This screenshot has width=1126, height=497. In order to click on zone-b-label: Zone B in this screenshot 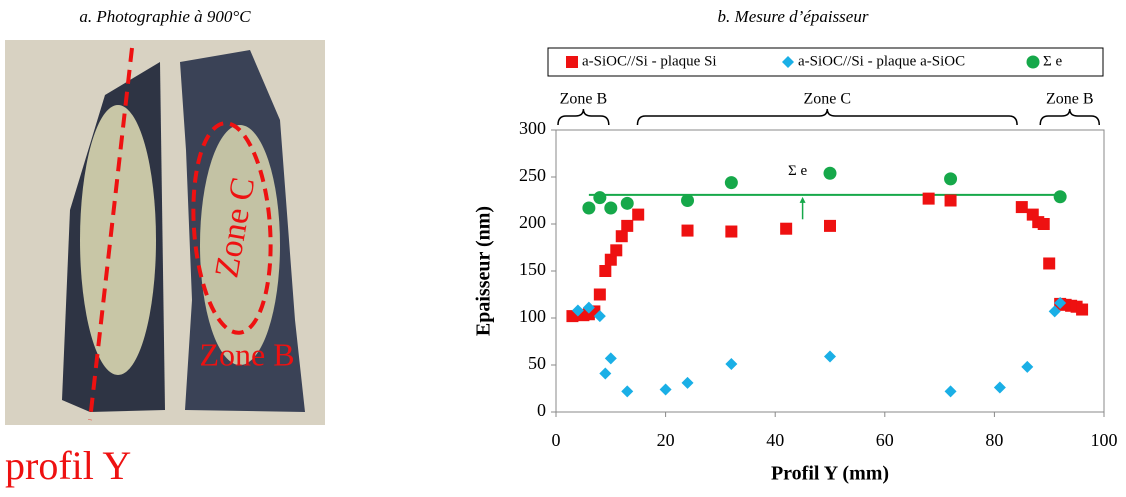, I will do `click(246, 354)`.